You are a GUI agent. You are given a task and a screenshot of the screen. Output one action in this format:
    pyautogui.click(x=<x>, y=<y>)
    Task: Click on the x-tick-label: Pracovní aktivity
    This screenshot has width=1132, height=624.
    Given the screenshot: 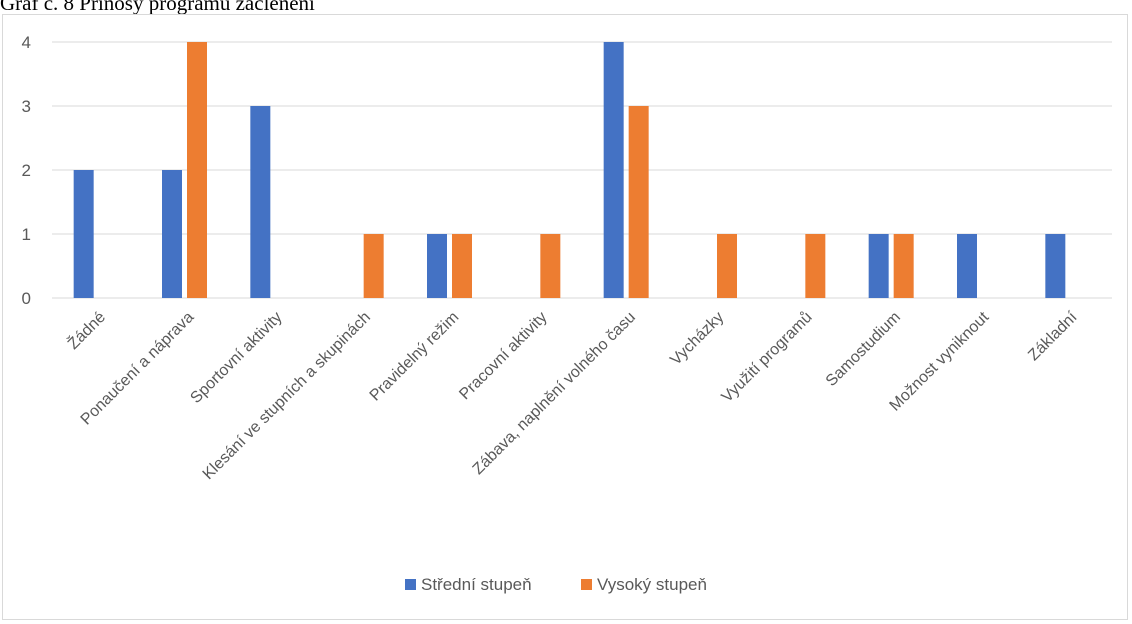 What is the action you would take?
    pyautogui.click(x=503, y=356)
    